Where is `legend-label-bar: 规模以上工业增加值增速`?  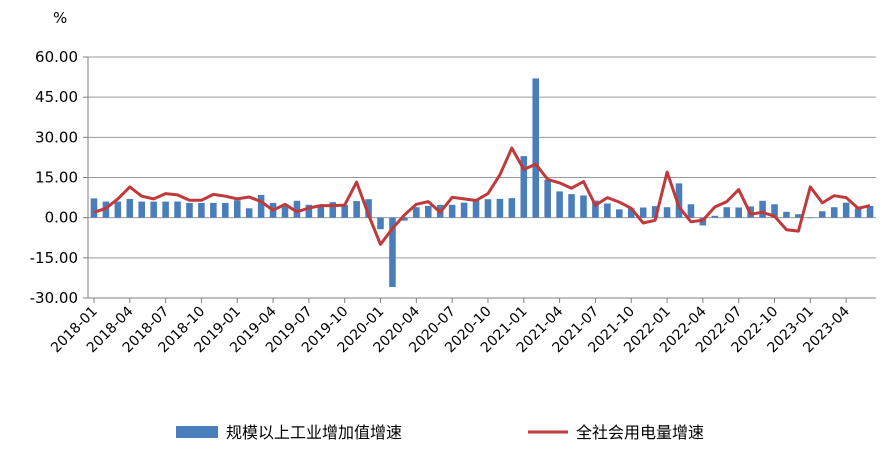
legend-label-bar: 规模以上工业增加值增速 is located at coordinates (314, 432).